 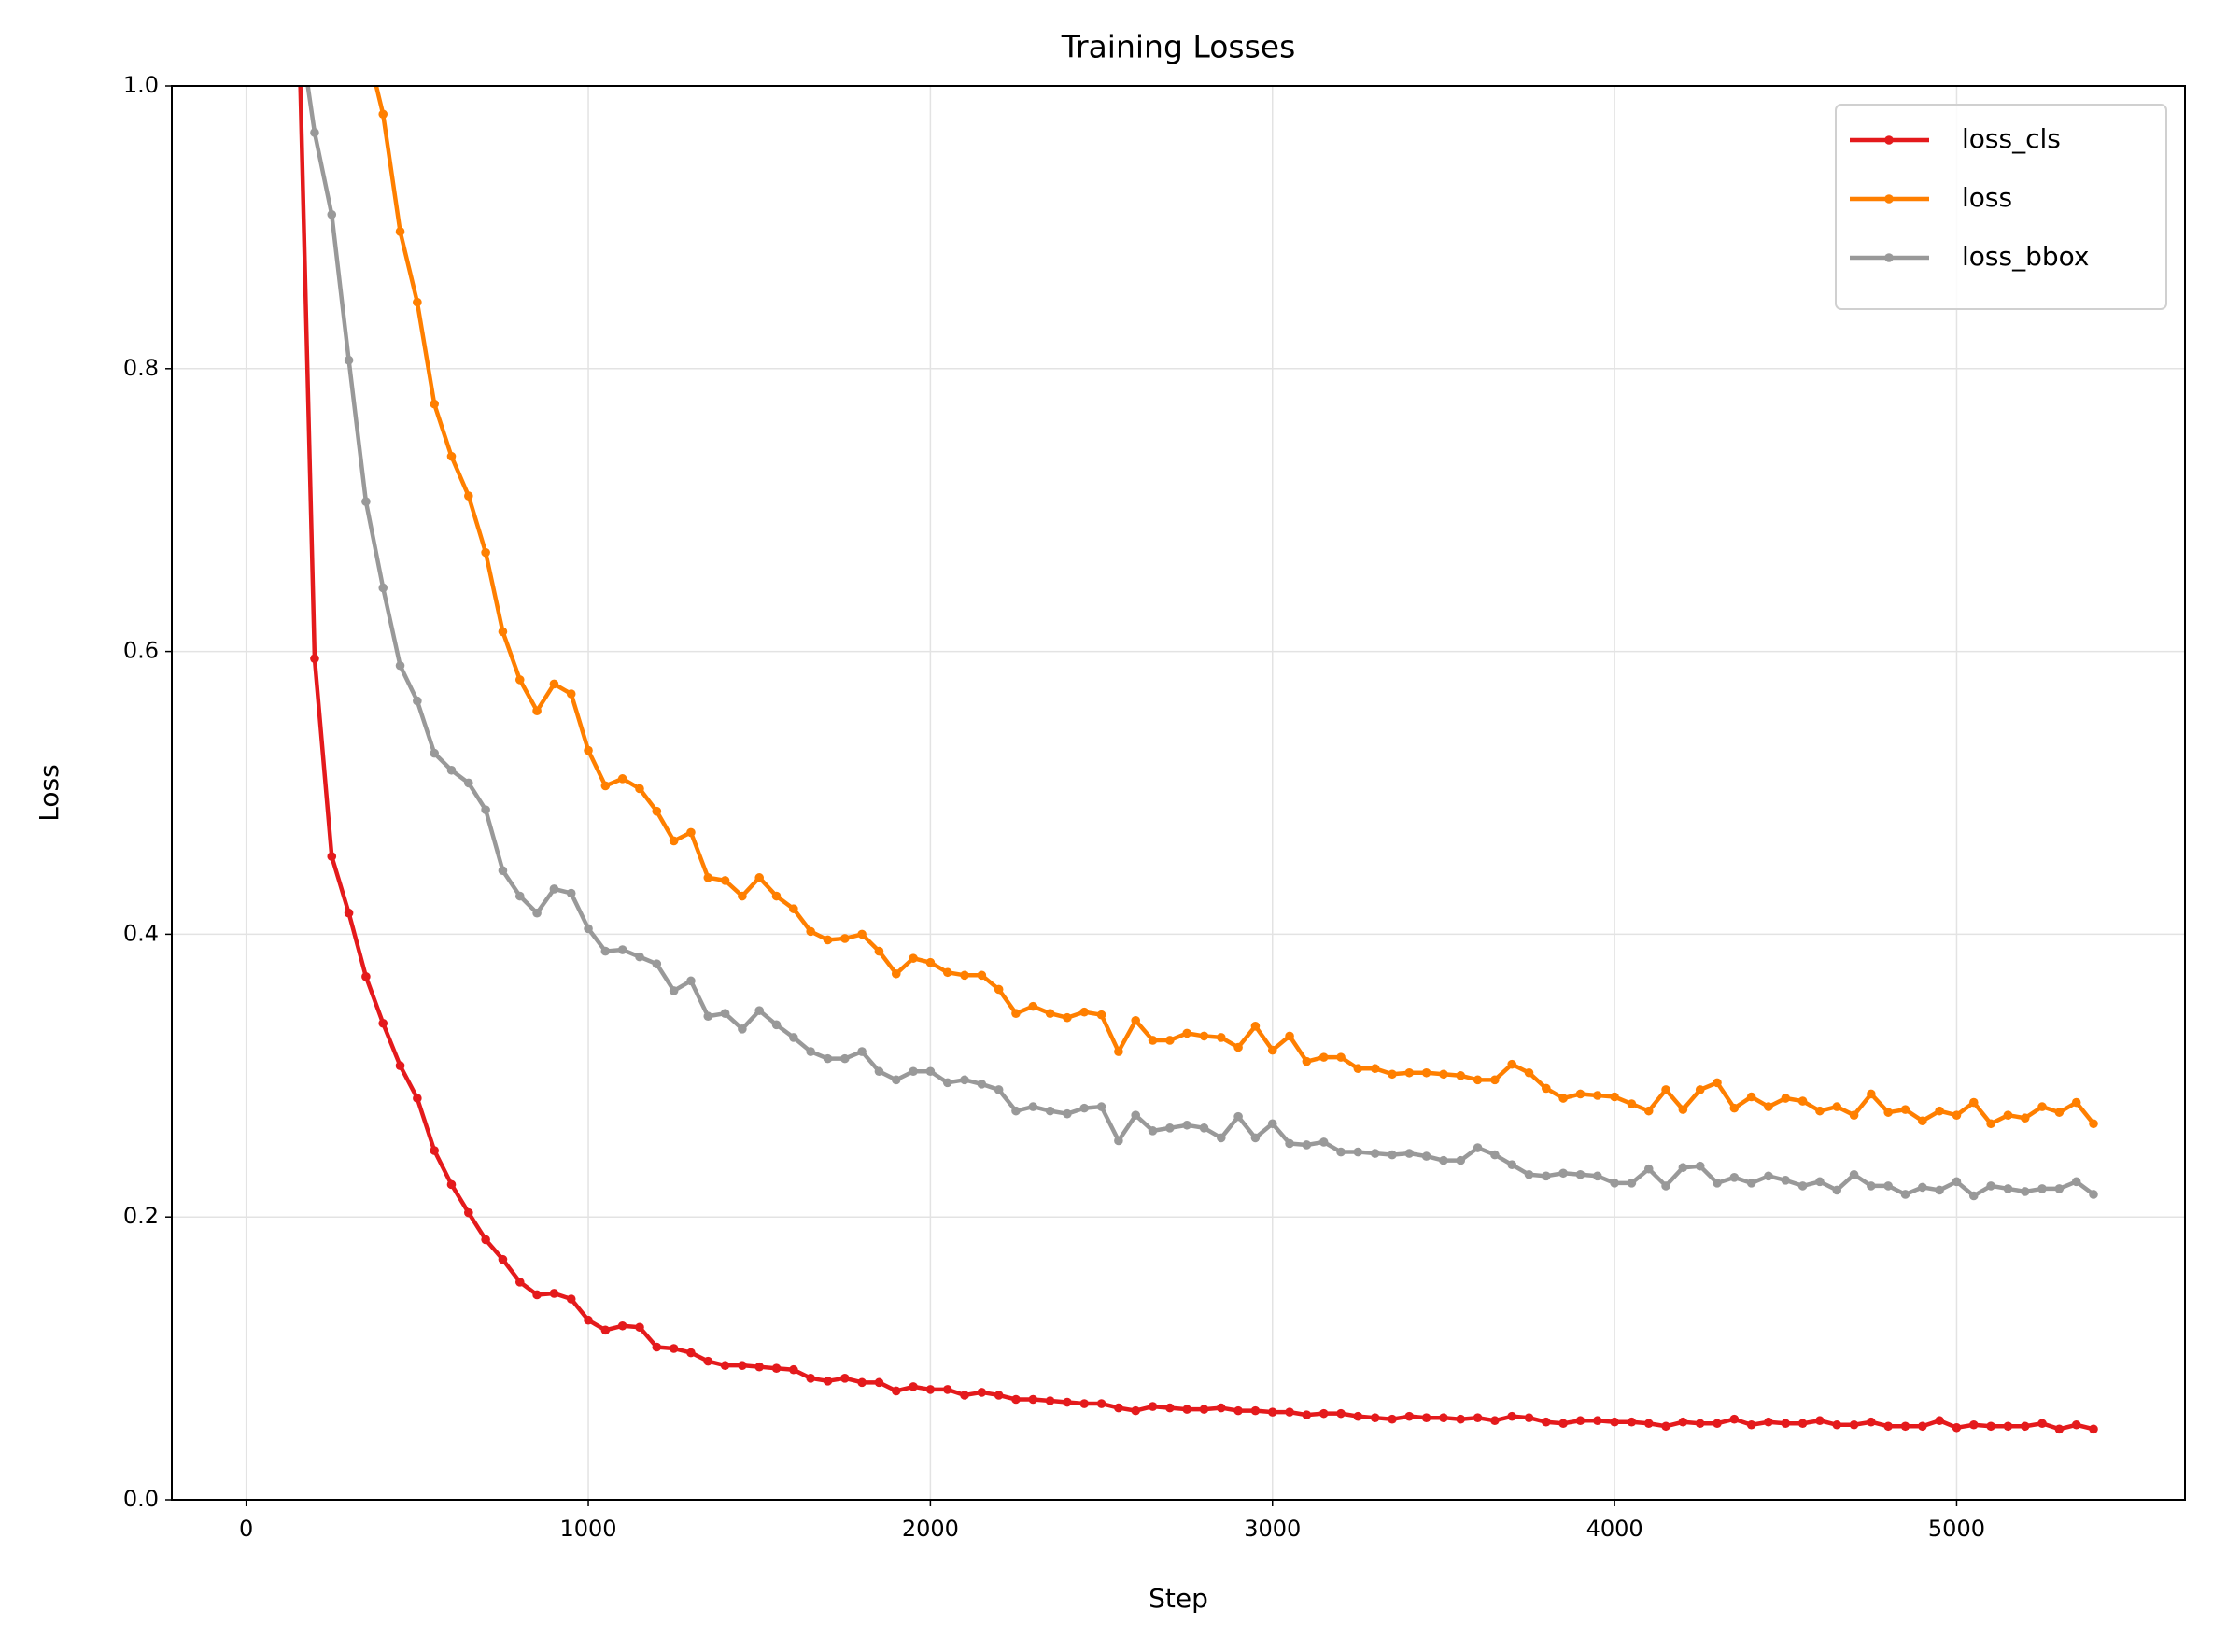 What do you see at coordinates (1179, 47) in the screenshot?
I see `chart-title: Training Losses` at bounding box center [1179, 47].